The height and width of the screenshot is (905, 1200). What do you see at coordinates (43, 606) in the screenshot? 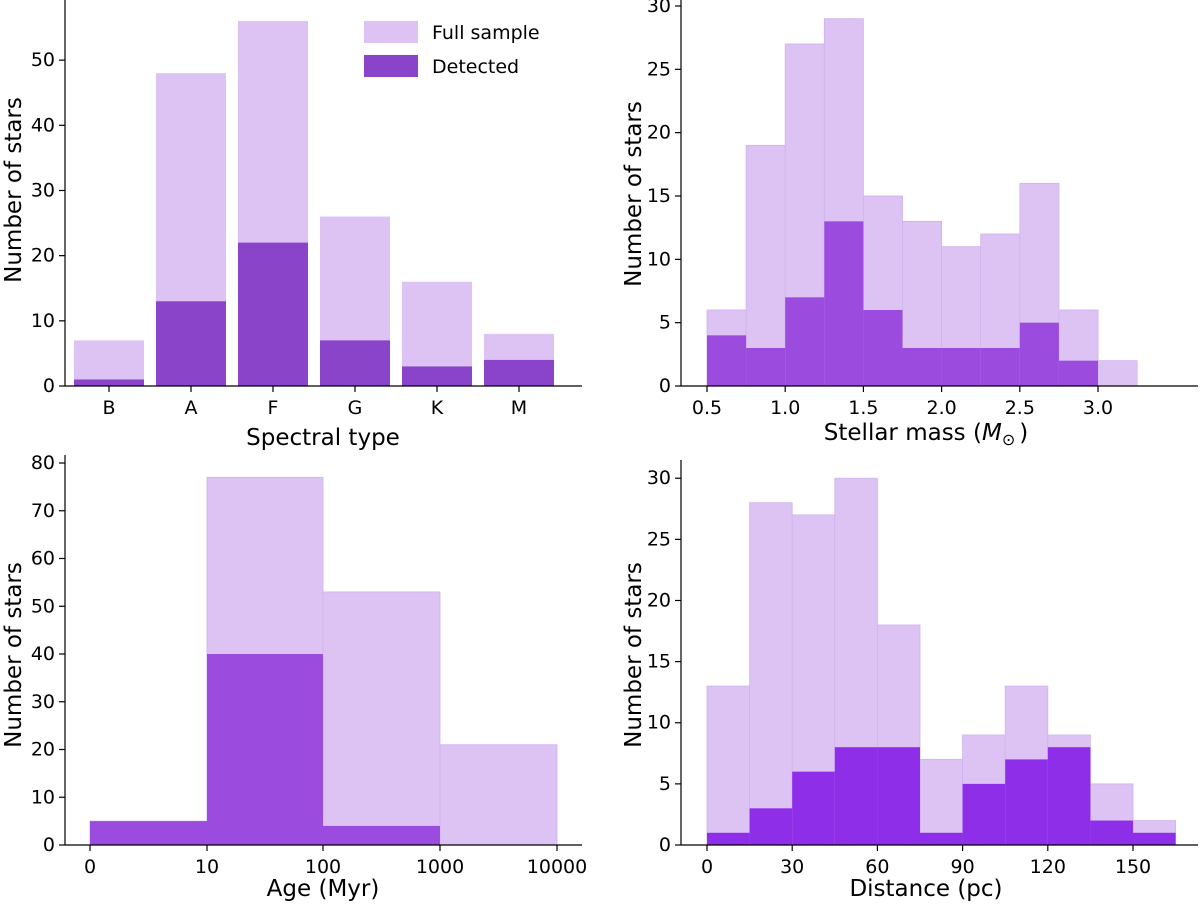
I see `y-tick-label: 50` at bounding box center [43, 606].